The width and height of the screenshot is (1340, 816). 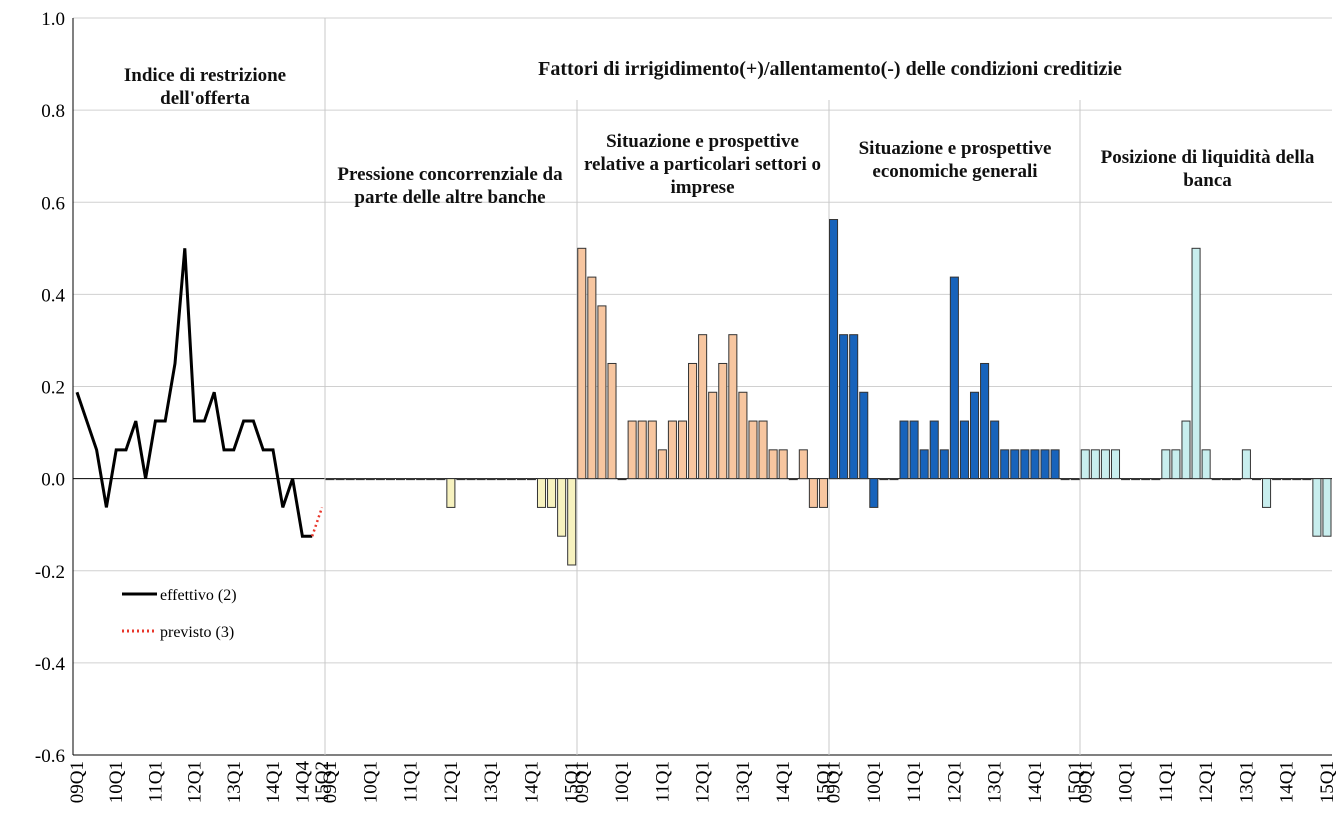 What do you see at coordinates (50, 572) in the screenshot?
I see `y-tick-label: -0.2` at bounding box center [50, 572].